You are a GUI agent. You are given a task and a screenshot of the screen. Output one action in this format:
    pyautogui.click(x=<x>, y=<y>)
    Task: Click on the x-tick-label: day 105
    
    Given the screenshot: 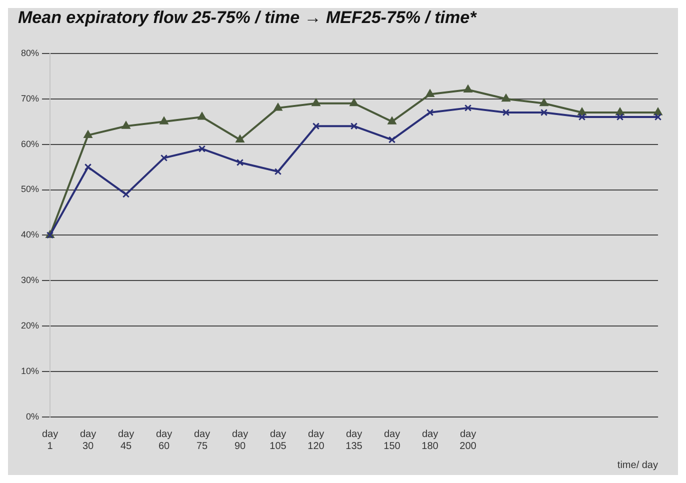 What is the action you would take?
    pyautogui.click(x=278, y=440)
    